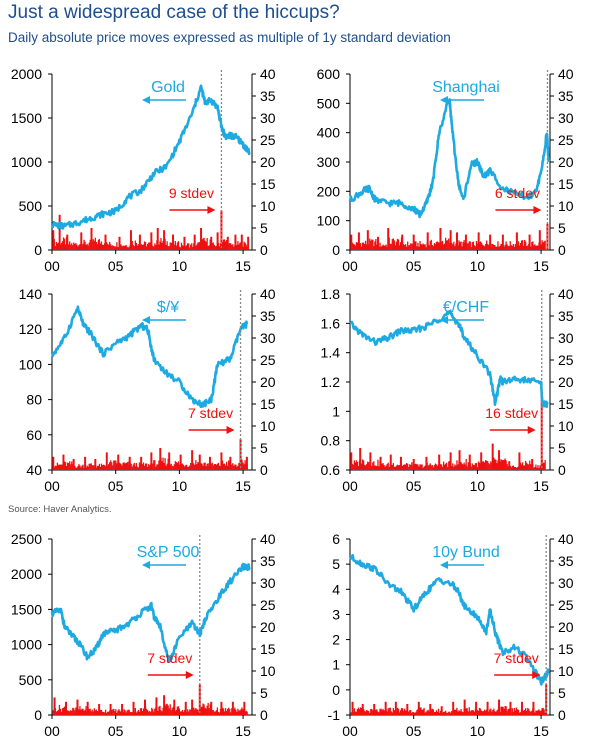  Describe the element at coordinates (562, 250) in the screenshot. I see `shanghai-right-tick-label: 0` at that location.